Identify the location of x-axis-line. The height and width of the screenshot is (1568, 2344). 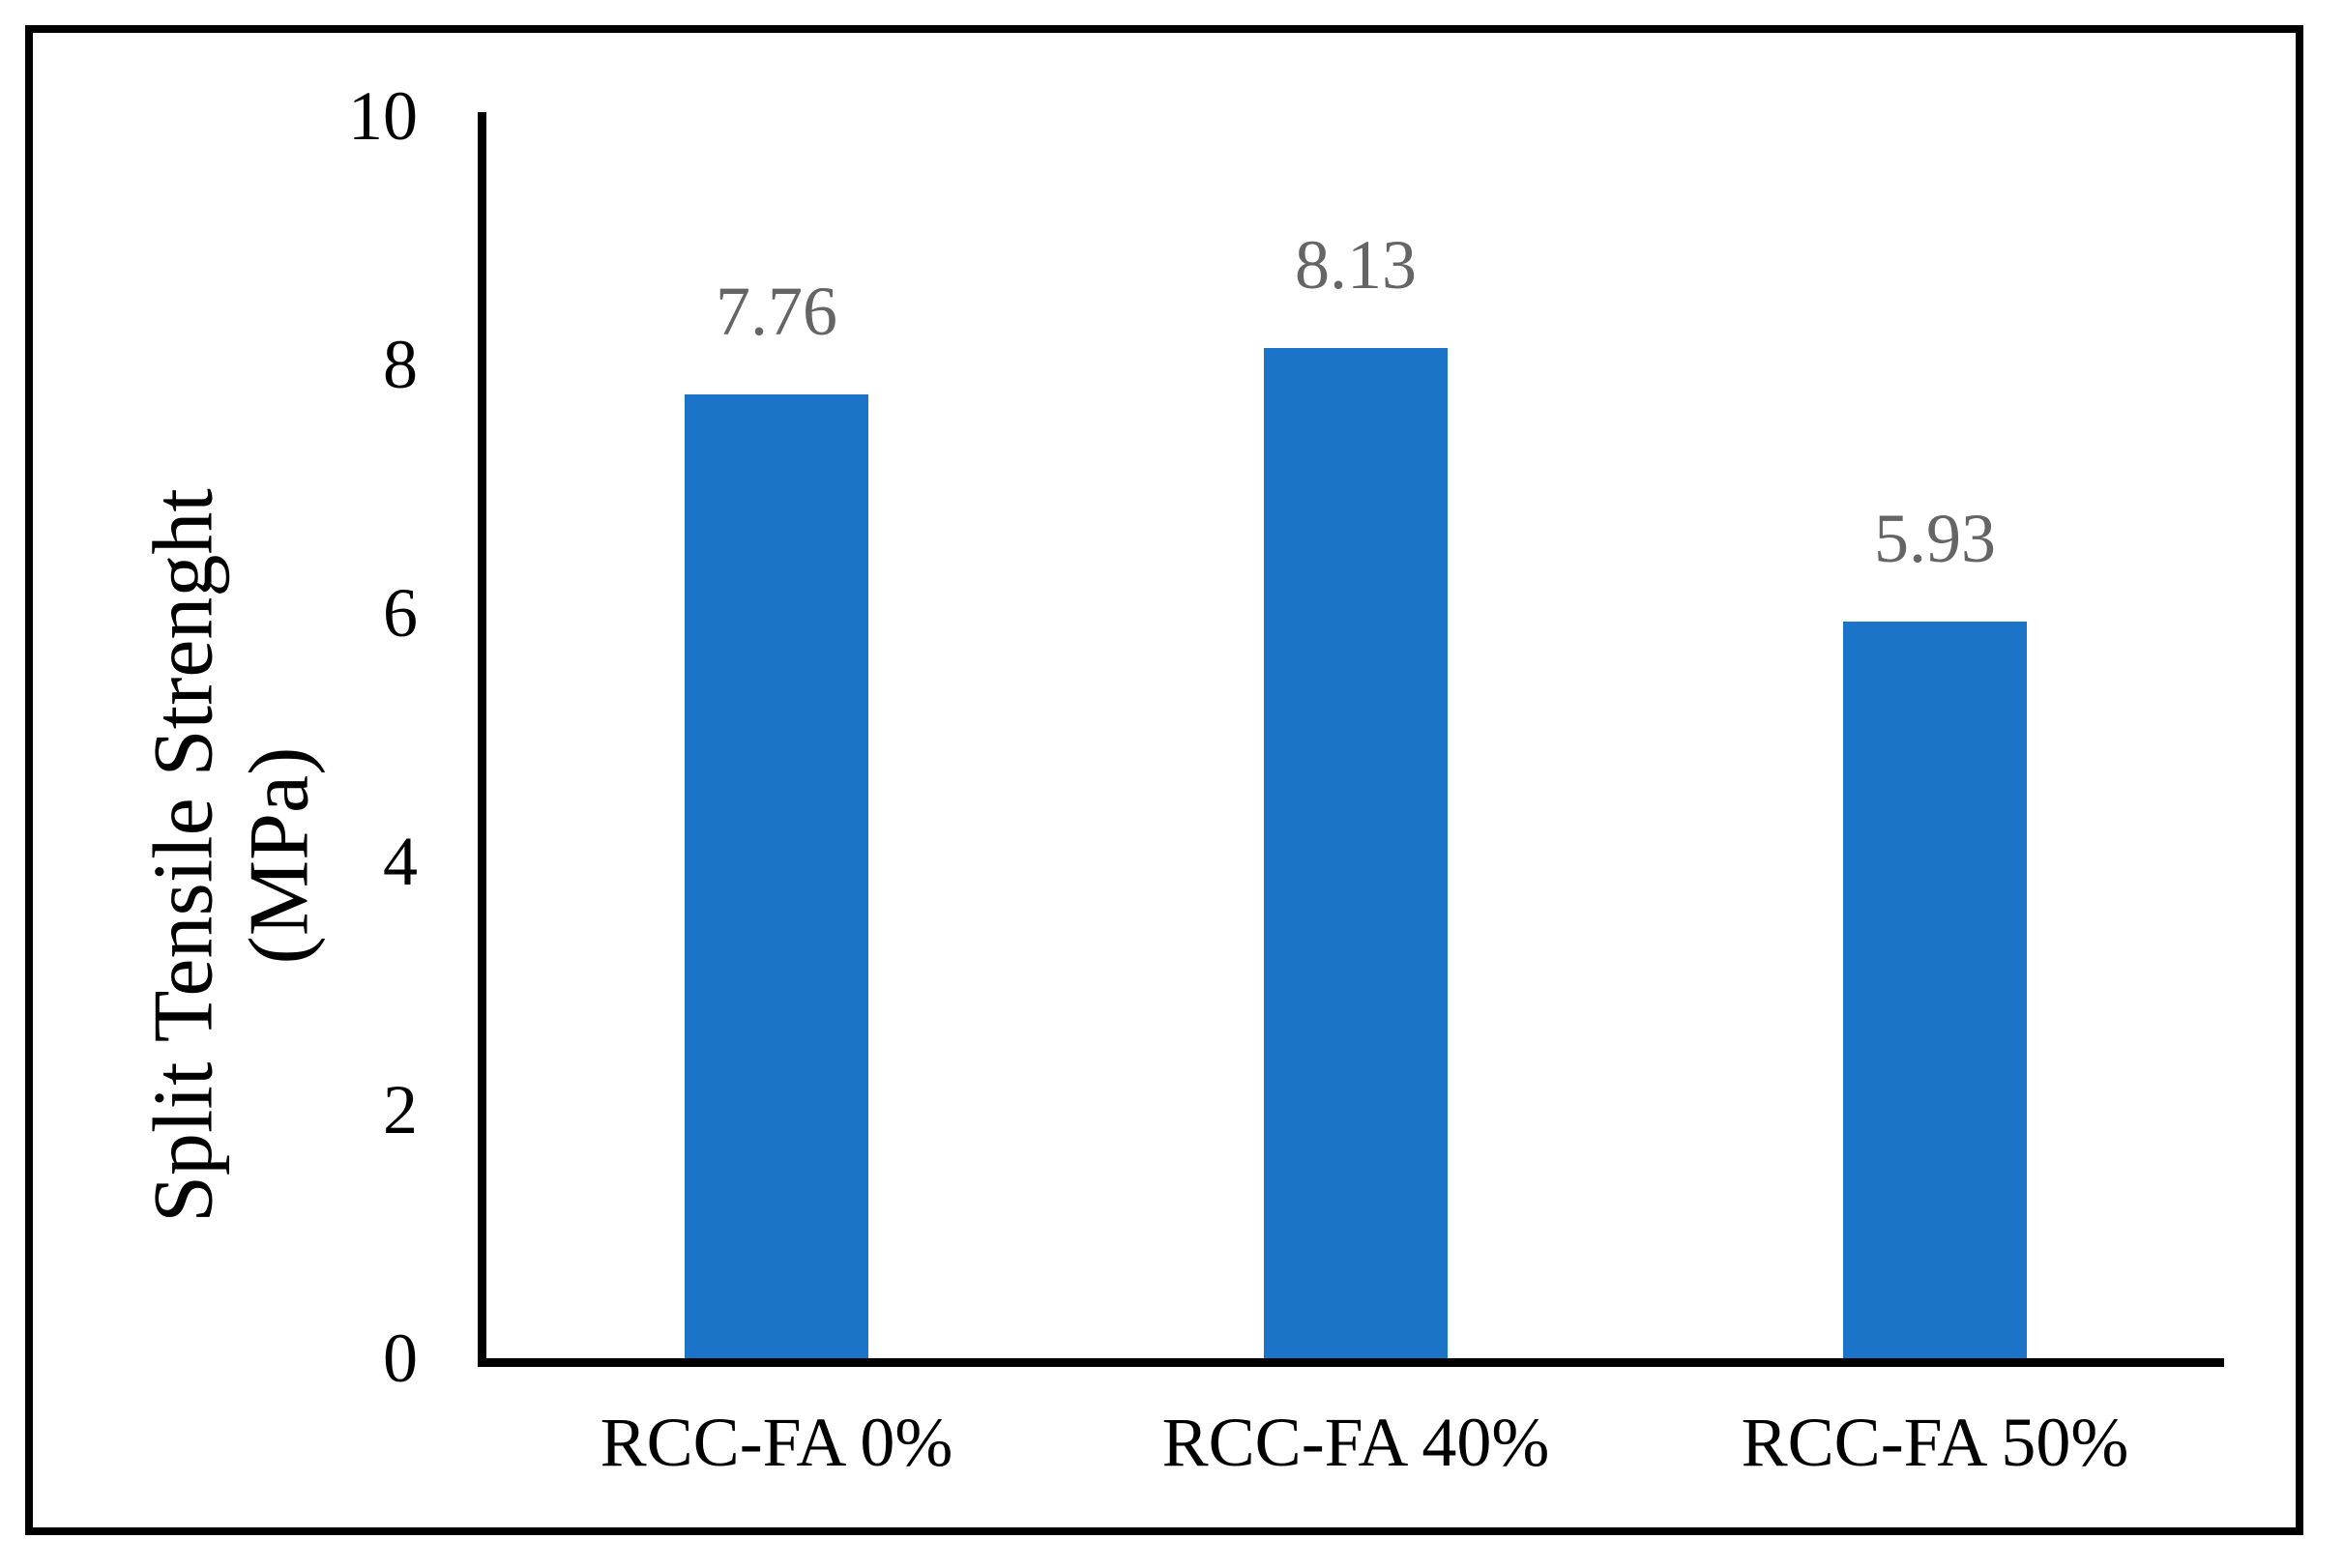
(1351, 1362).